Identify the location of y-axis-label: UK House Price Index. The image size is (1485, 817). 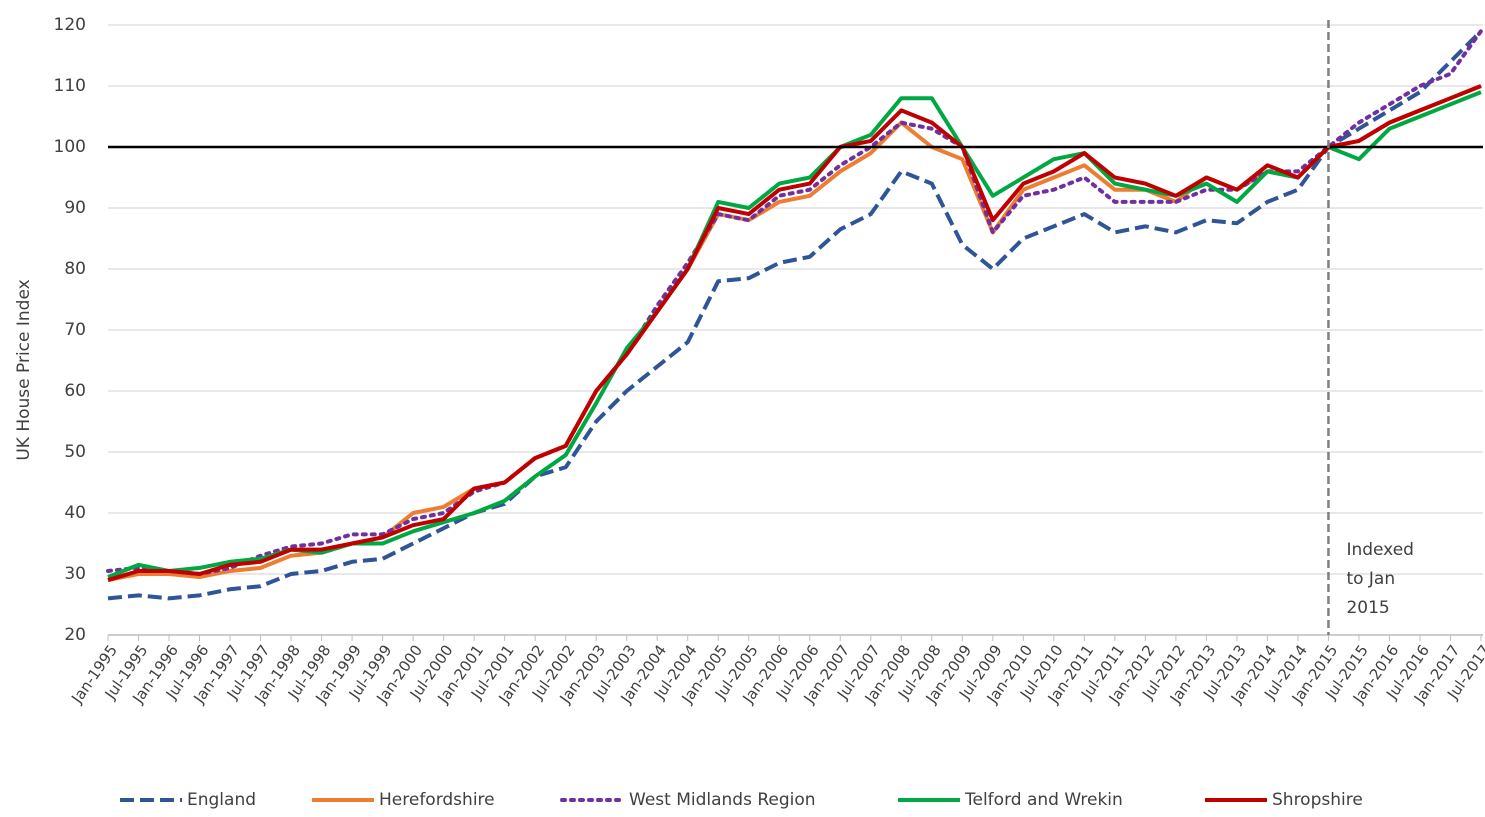
(24, 369).